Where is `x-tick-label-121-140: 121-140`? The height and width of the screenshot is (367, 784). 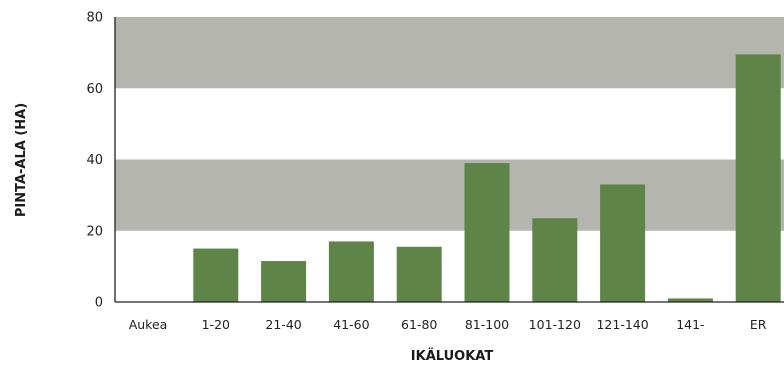 x-tick-label-121-140: 121-140 is located at coordinates (622, 324).